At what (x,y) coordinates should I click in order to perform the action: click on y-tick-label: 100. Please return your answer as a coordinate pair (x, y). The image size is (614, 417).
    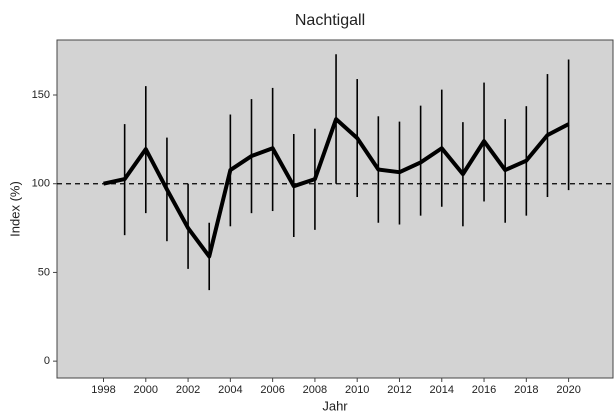
    Looking at the image, I should click on (41, 184).